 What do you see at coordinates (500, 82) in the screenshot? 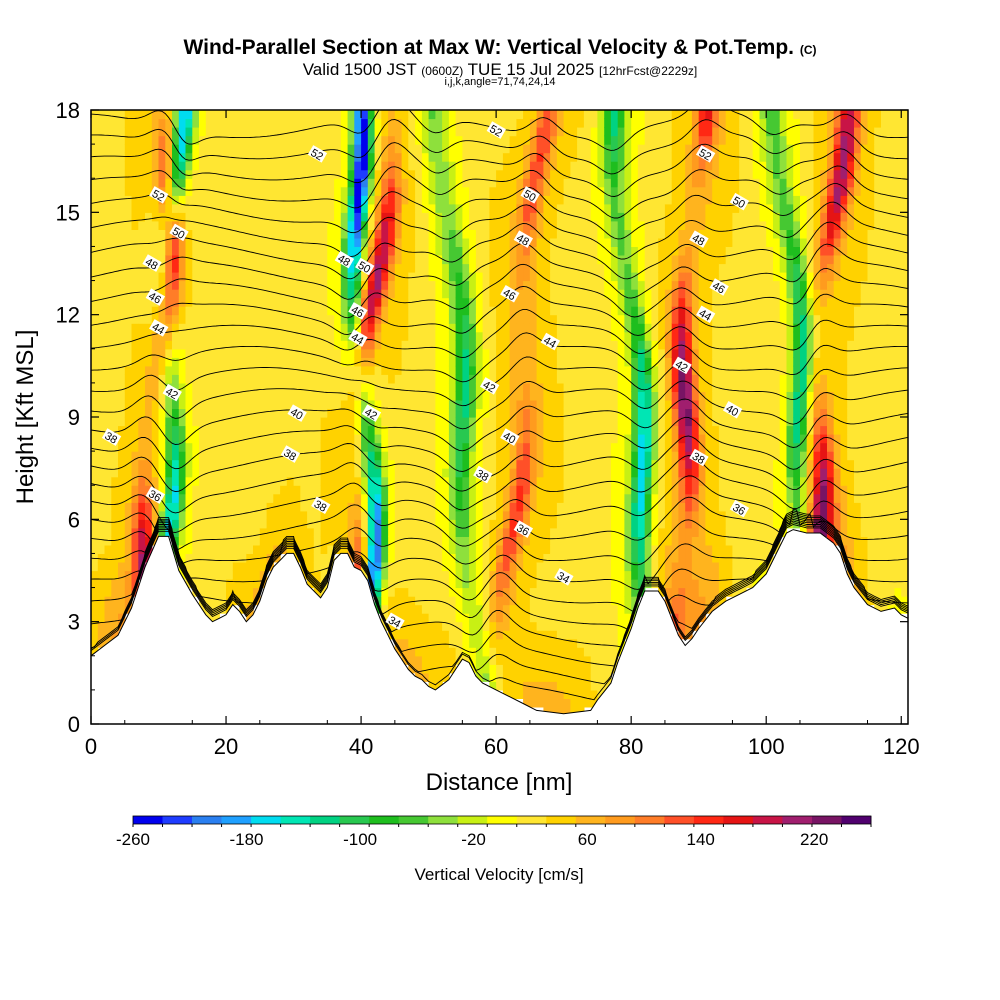
I see `section-params: i,j,k,angle=71,74,24,14` at bounding box center [500, 82].